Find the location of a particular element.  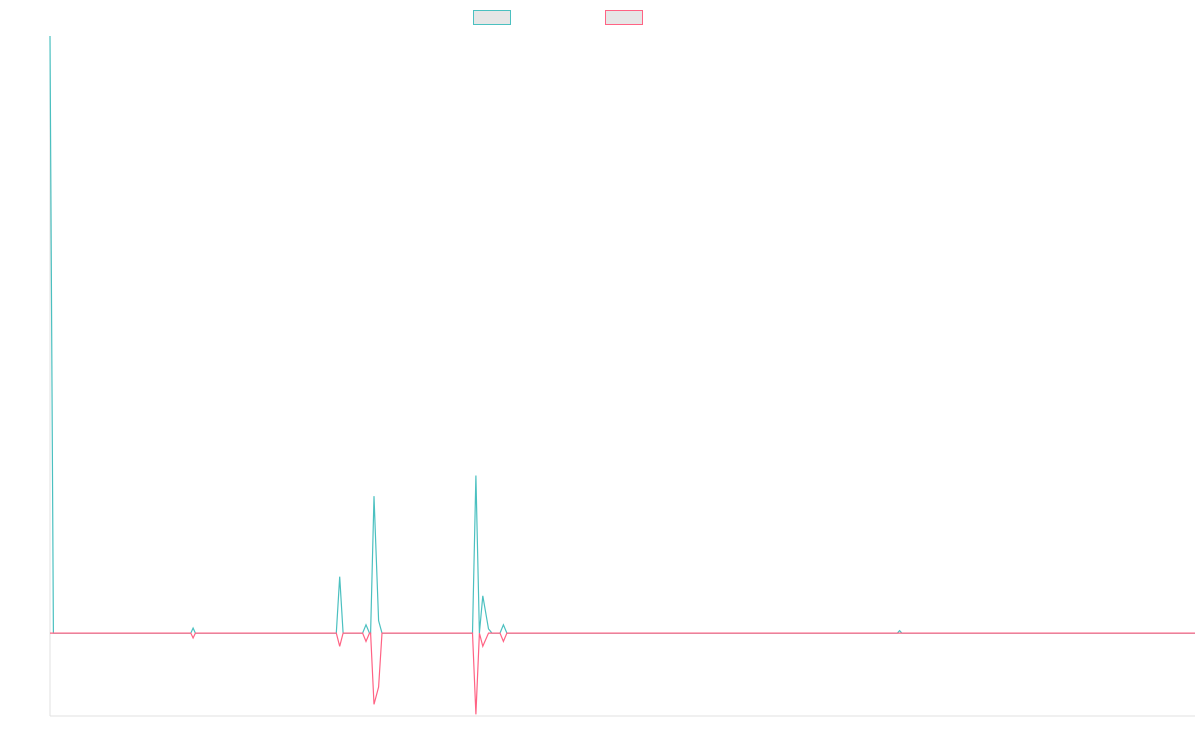

series-2-line is located at coordinates (622, 673).